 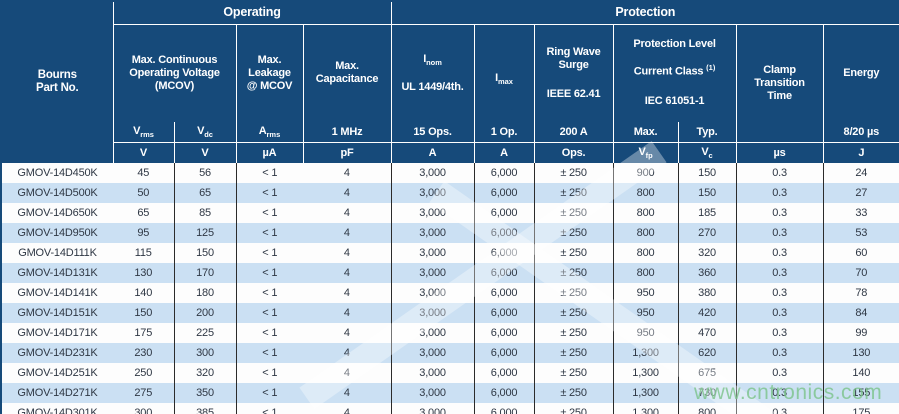 What do you see at coordinates (347, 132) in the screenshot?
I see `subheader-1mhz: 1 MHz` at bounding box center [347, 132].